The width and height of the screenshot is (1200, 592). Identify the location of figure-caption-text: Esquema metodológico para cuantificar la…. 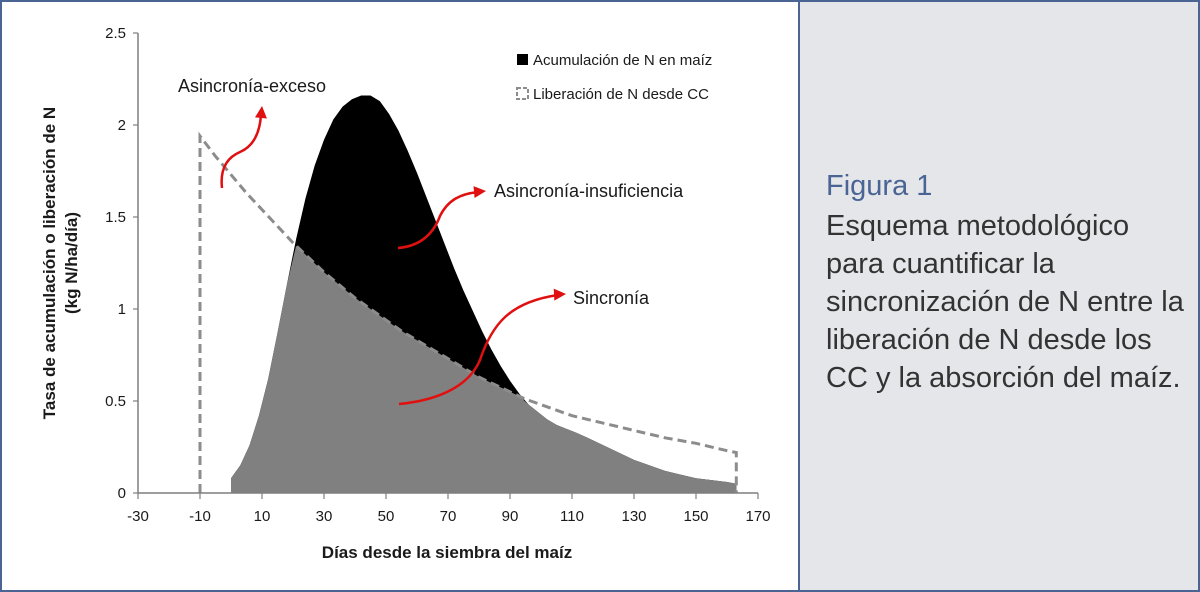
(1005, 302).